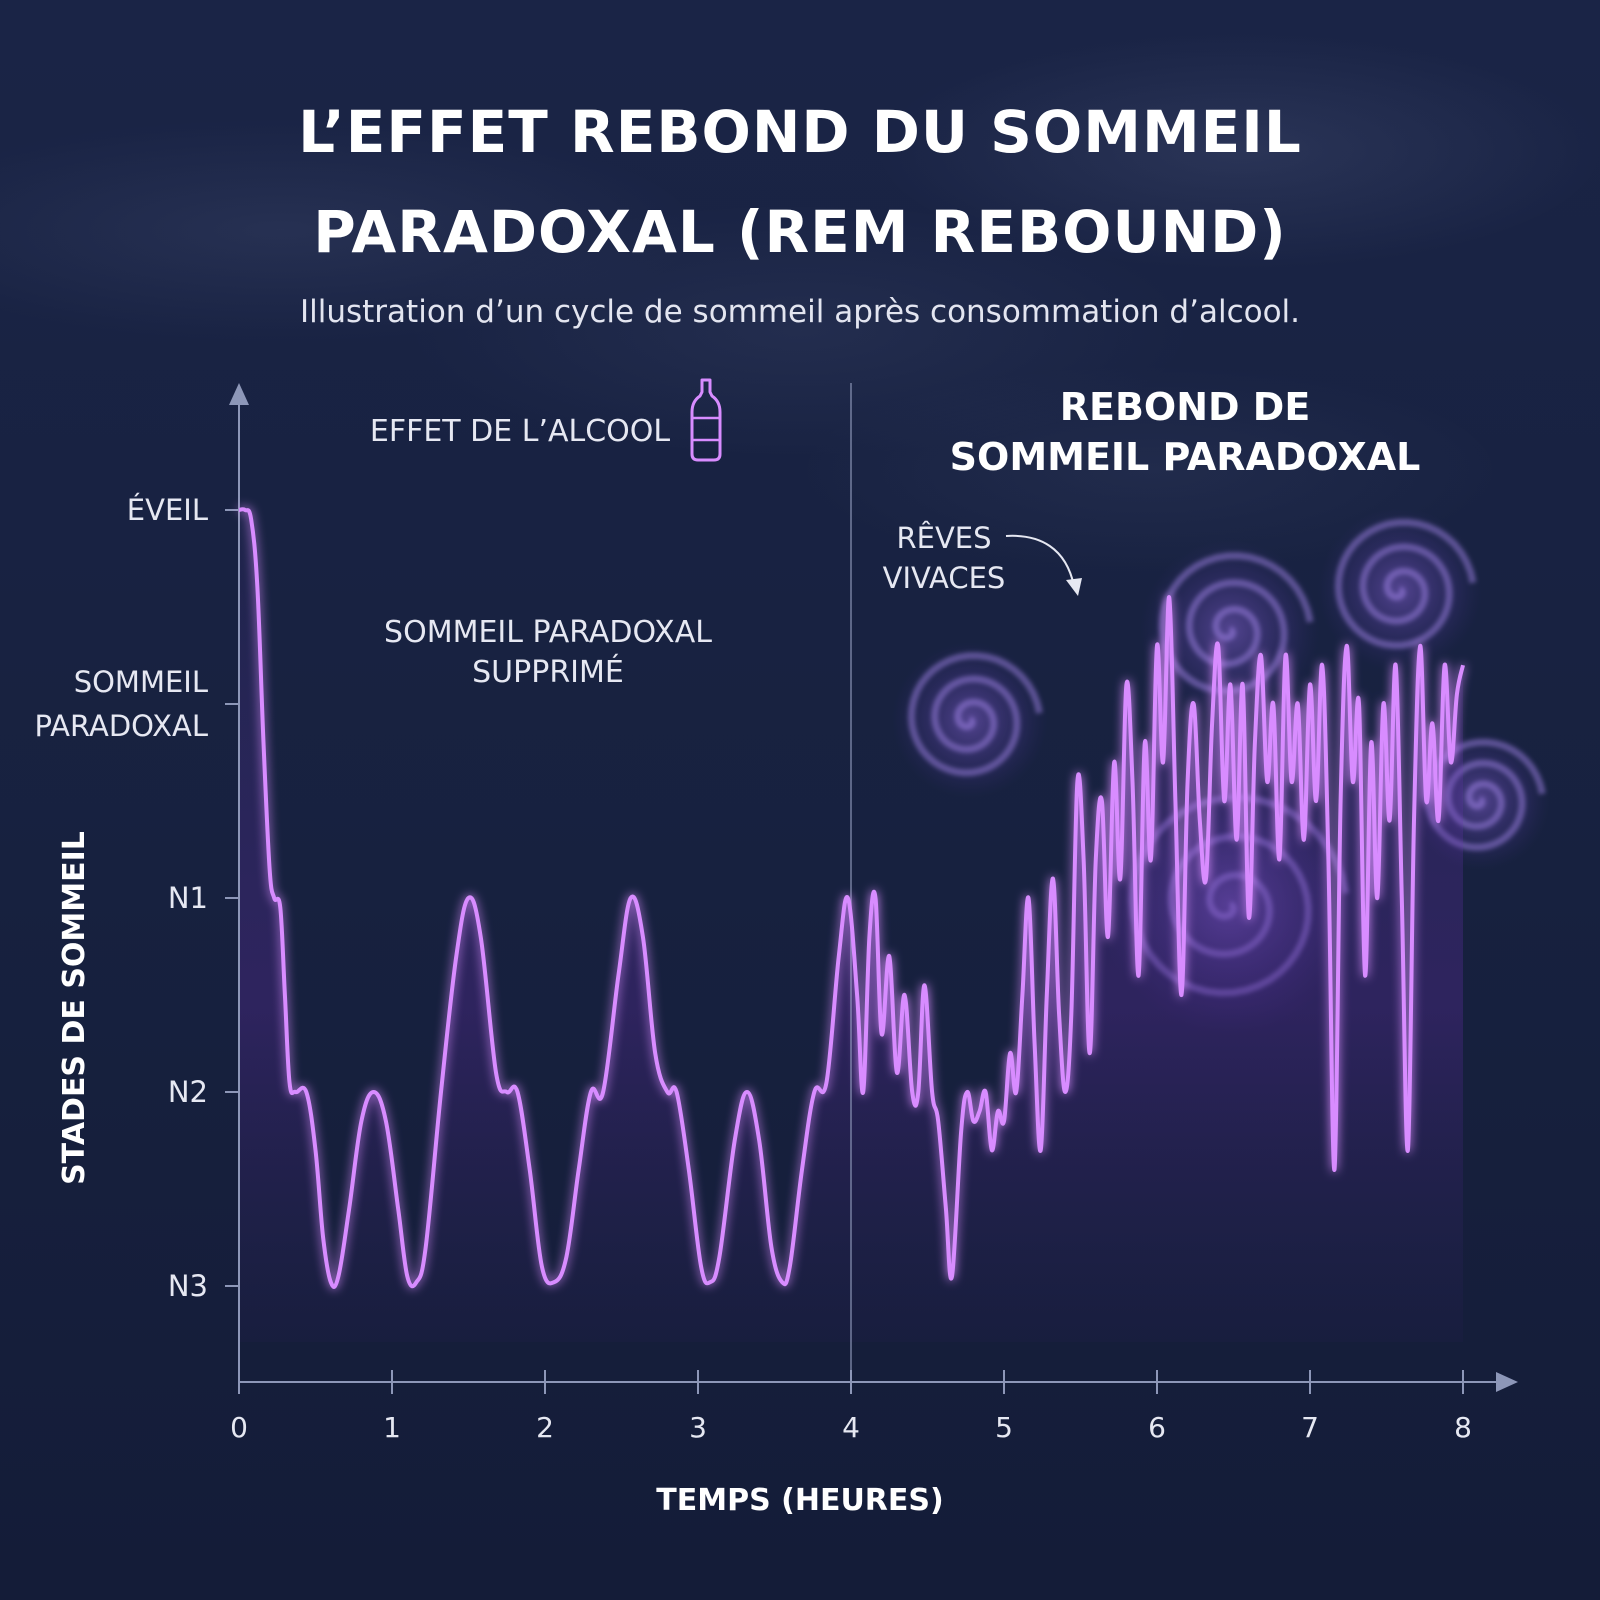 This screenshot has width=1600, height=1600. Describe the element at coordinates (188, 898) in the screenshot. I see `y-label-n1: N1` at that location.